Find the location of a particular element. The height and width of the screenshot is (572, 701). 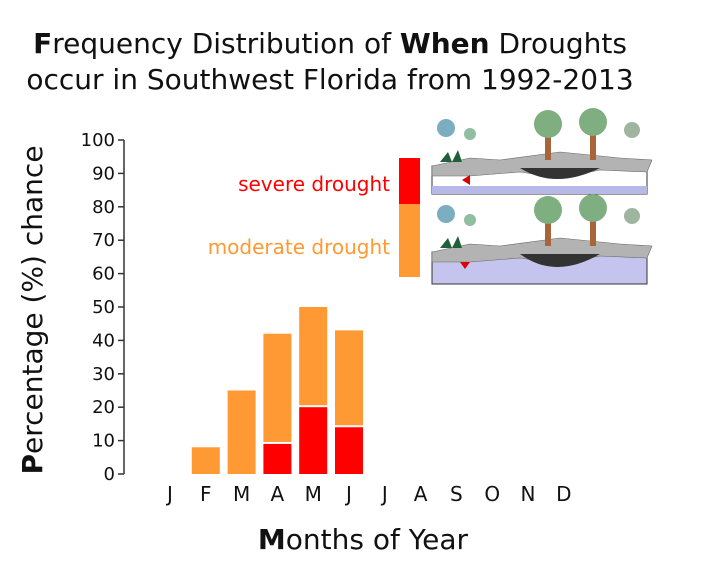

y-tick-label: 30 is located at coordinates (103, 374).